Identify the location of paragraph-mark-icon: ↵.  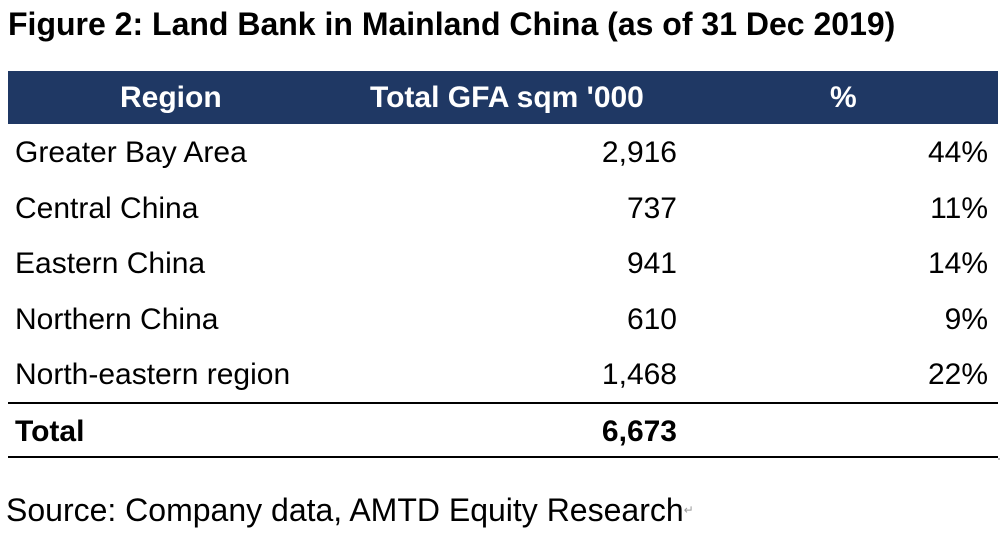
(688, 510).